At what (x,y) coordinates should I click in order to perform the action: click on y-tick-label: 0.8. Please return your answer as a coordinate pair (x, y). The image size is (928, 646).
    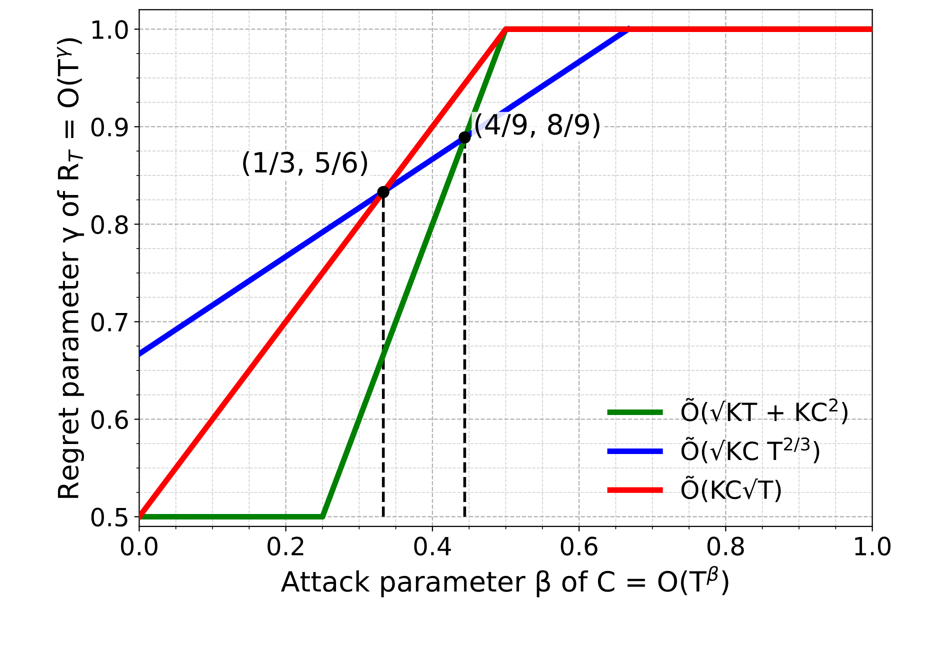
    Looking at the image, I should click on (109, 224).